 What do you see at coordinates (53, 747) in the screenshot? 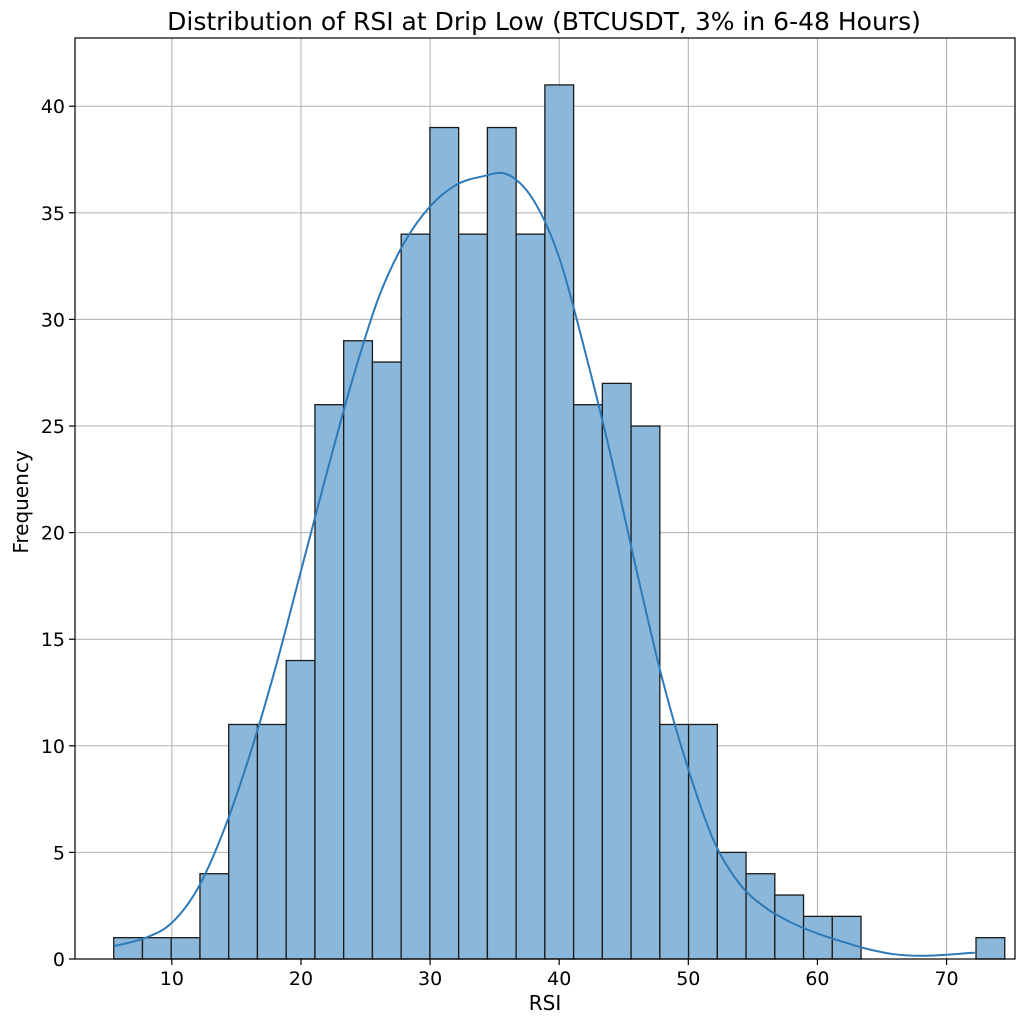
I see `y-tick-label: 10` at bounding box center [53, 747].